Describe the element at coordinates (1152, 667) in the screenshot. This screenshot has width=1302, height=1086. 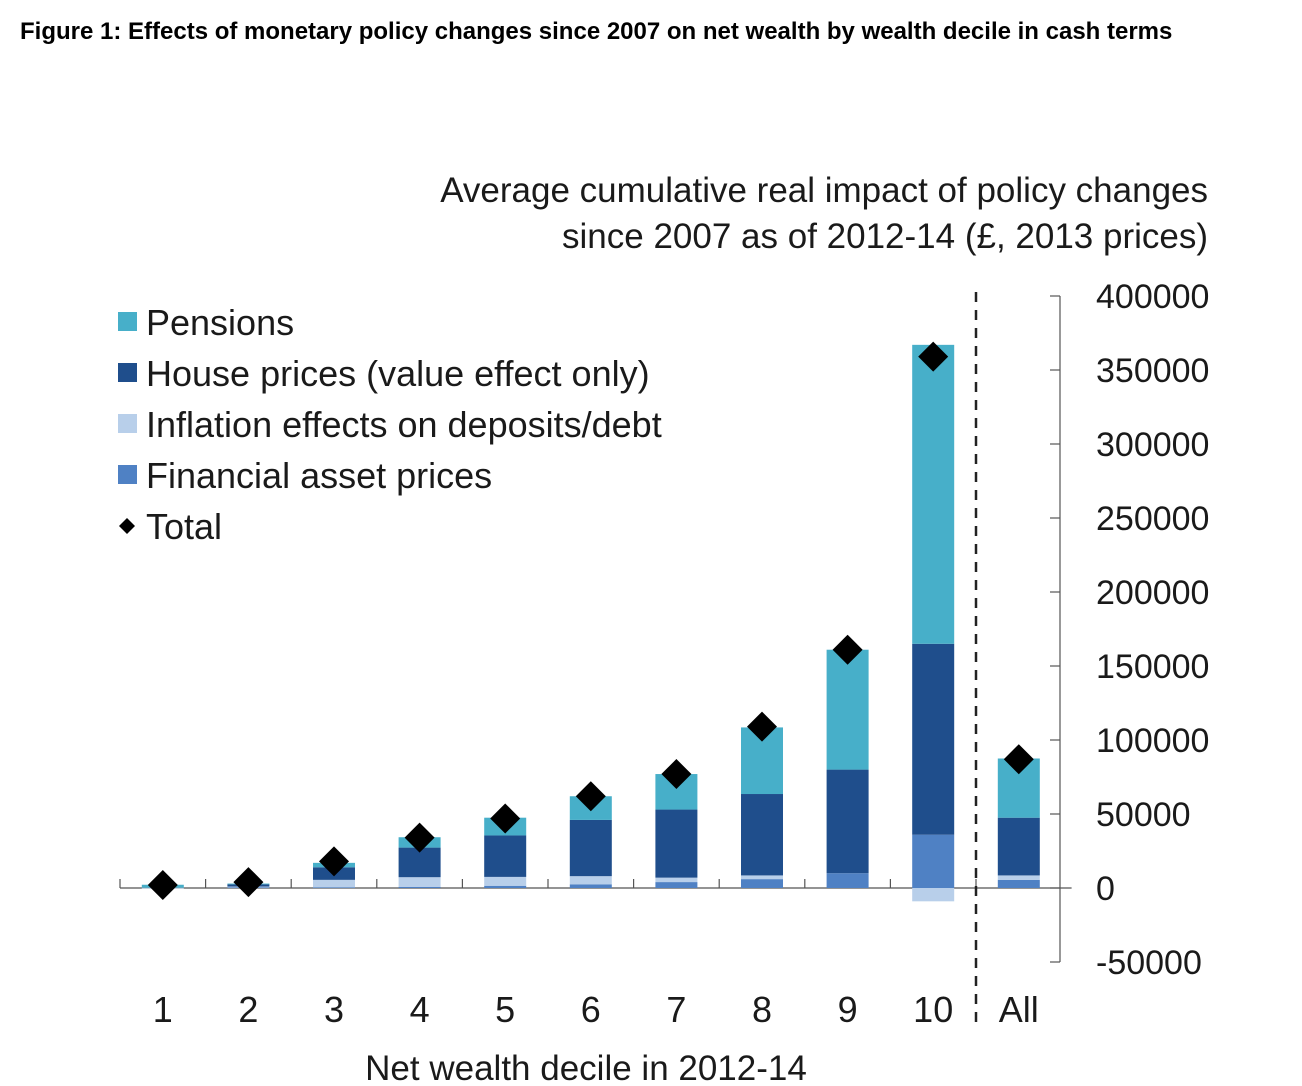
I see `y-tick-label: 150000` at that location.